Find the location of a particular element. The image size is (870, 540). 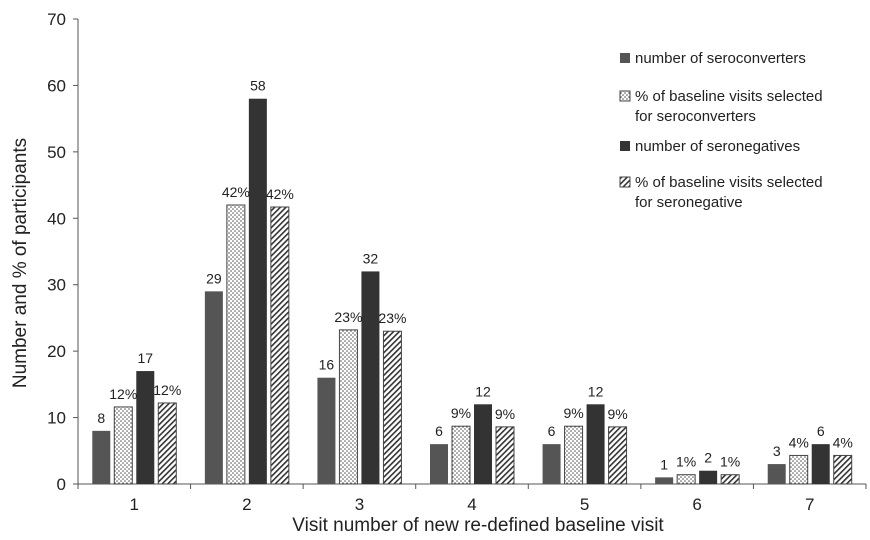

x-tick-label: 5 is located at coordinates (584, 504).